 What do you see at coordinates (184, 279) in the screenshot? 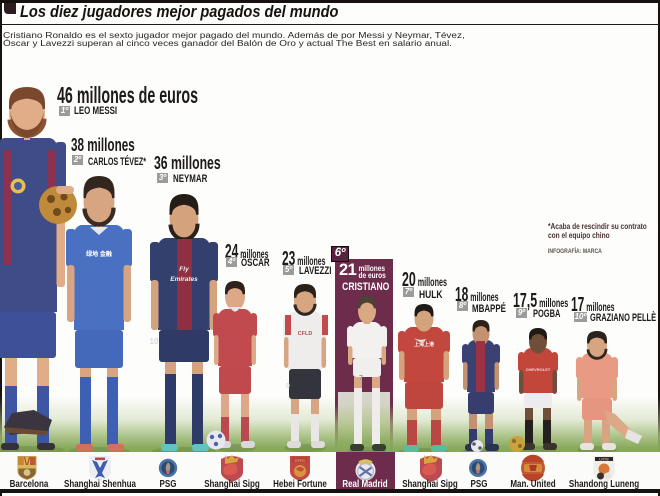
I see `svg-text: Emirates` at bounding box center [184, 279].